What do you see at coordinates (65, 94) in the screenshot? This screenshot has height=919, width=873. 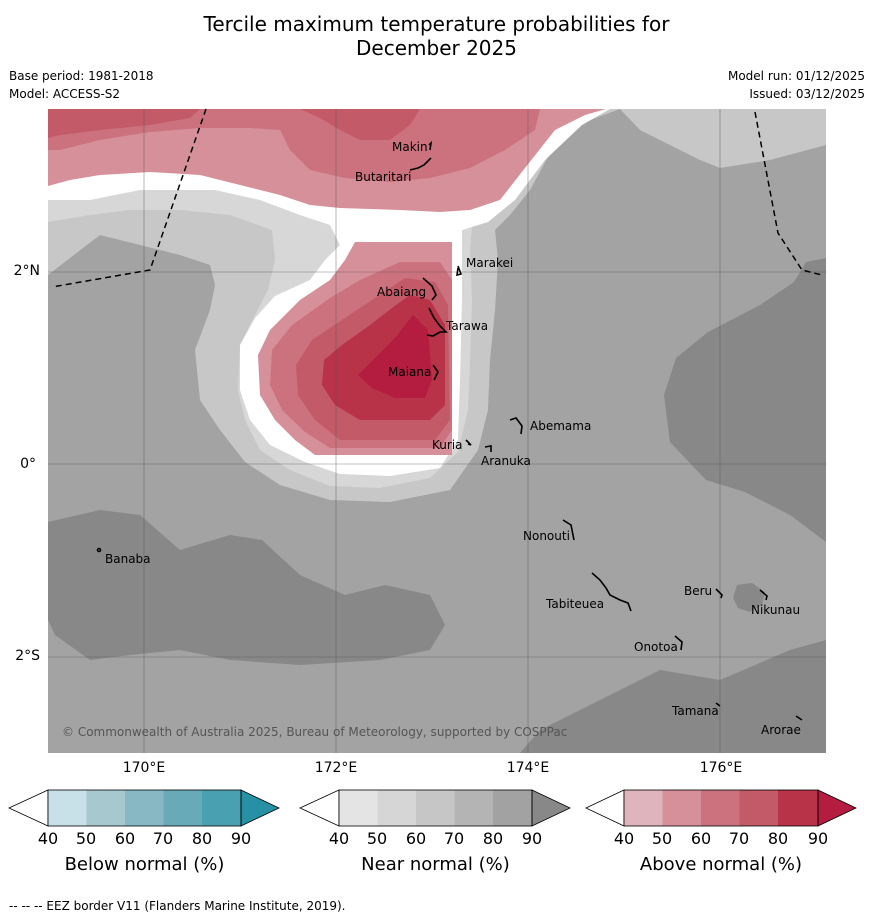 I see `model-name: Model: ACCESS-S2` at bounding box center [65, 94].